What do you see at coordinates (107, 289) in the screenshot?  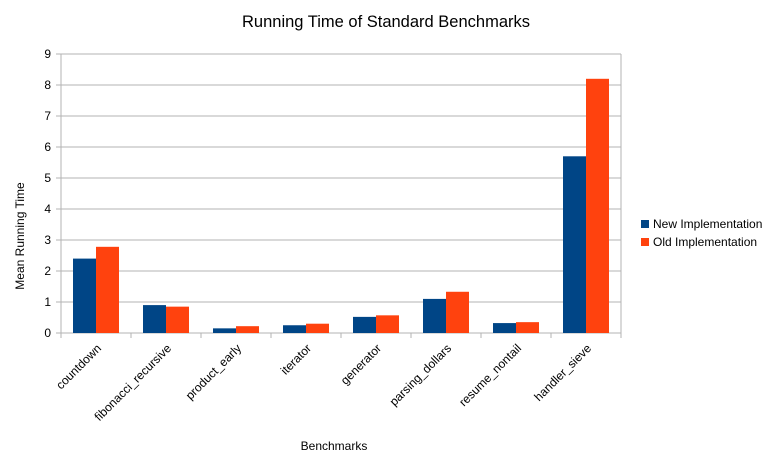 I see `bar-old-countdown` at bounding box center [107, 289].